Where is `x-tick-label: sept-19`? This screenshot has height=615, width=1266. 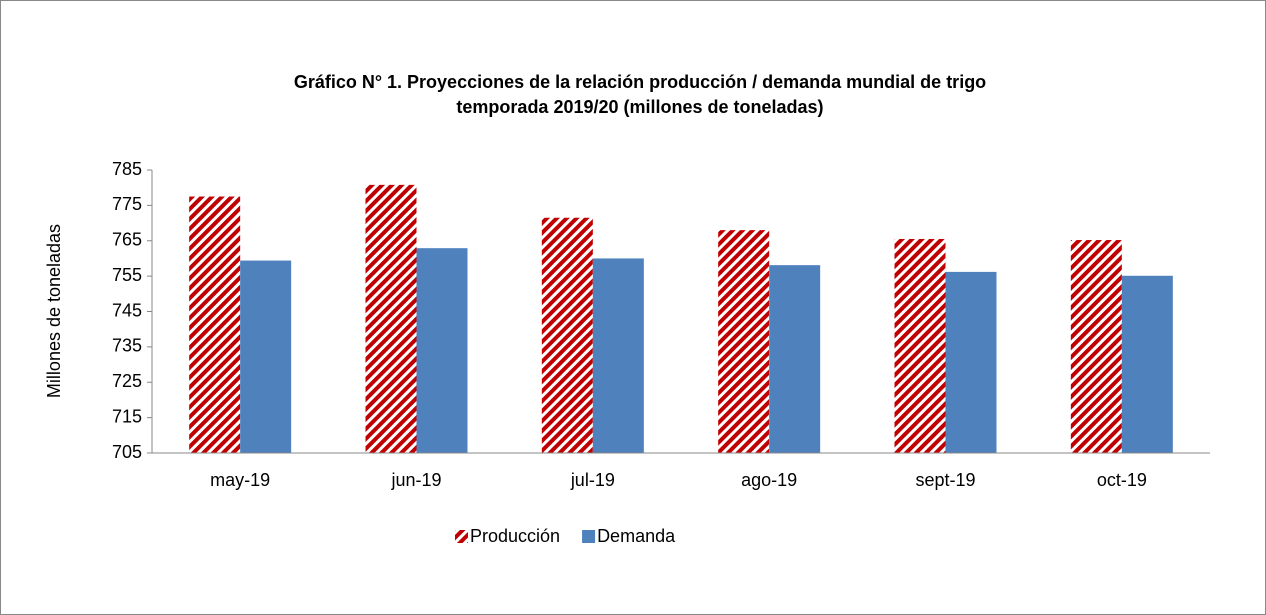 x-tick-label: sept-19 is located at coordinates (945, 480).